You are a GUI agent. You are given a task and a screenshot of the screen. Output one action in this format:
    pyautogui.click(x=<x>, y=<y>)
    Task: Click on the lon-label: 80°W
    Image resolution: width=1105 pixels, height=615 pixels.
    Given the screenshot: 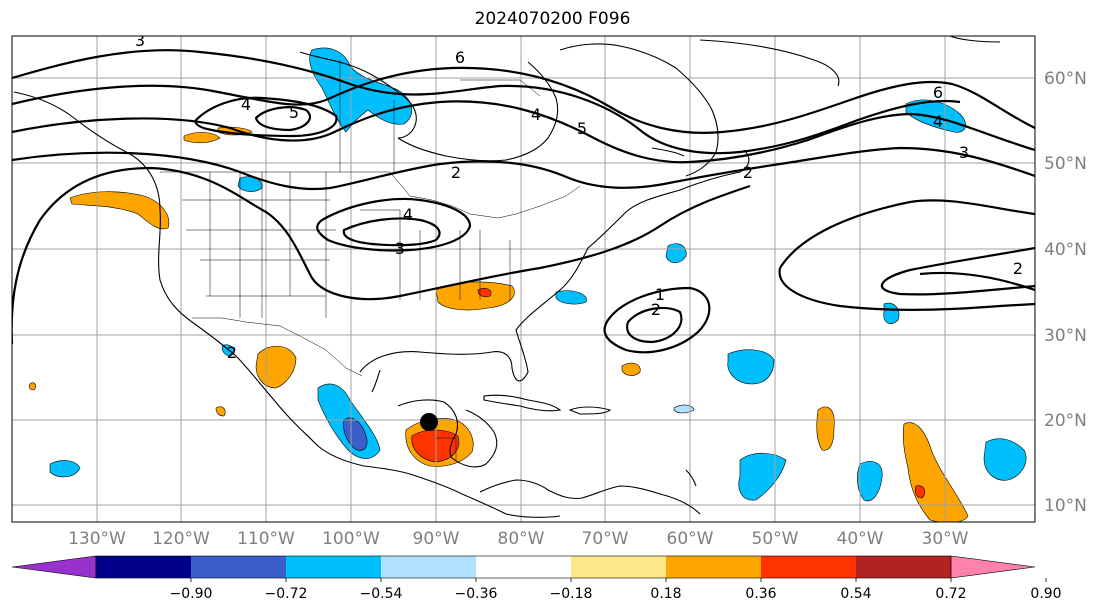 What is the action you would take?
    pyautogui.click(x=521, y=539)
    